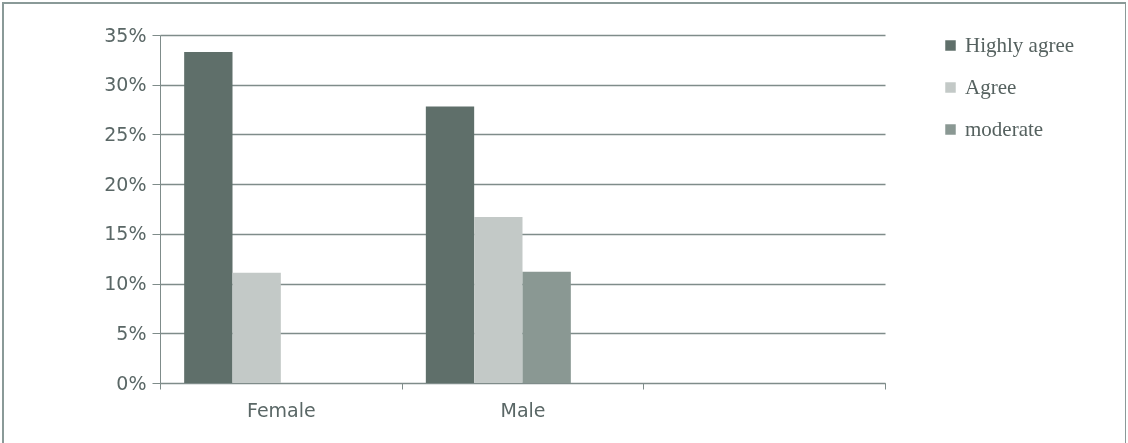 Image resolution: width=1128 pixels, height=443 pixels. Describe the element at coordinates (125, 34) in the screenshot. I see `y-tick-label: 35%` at that location.